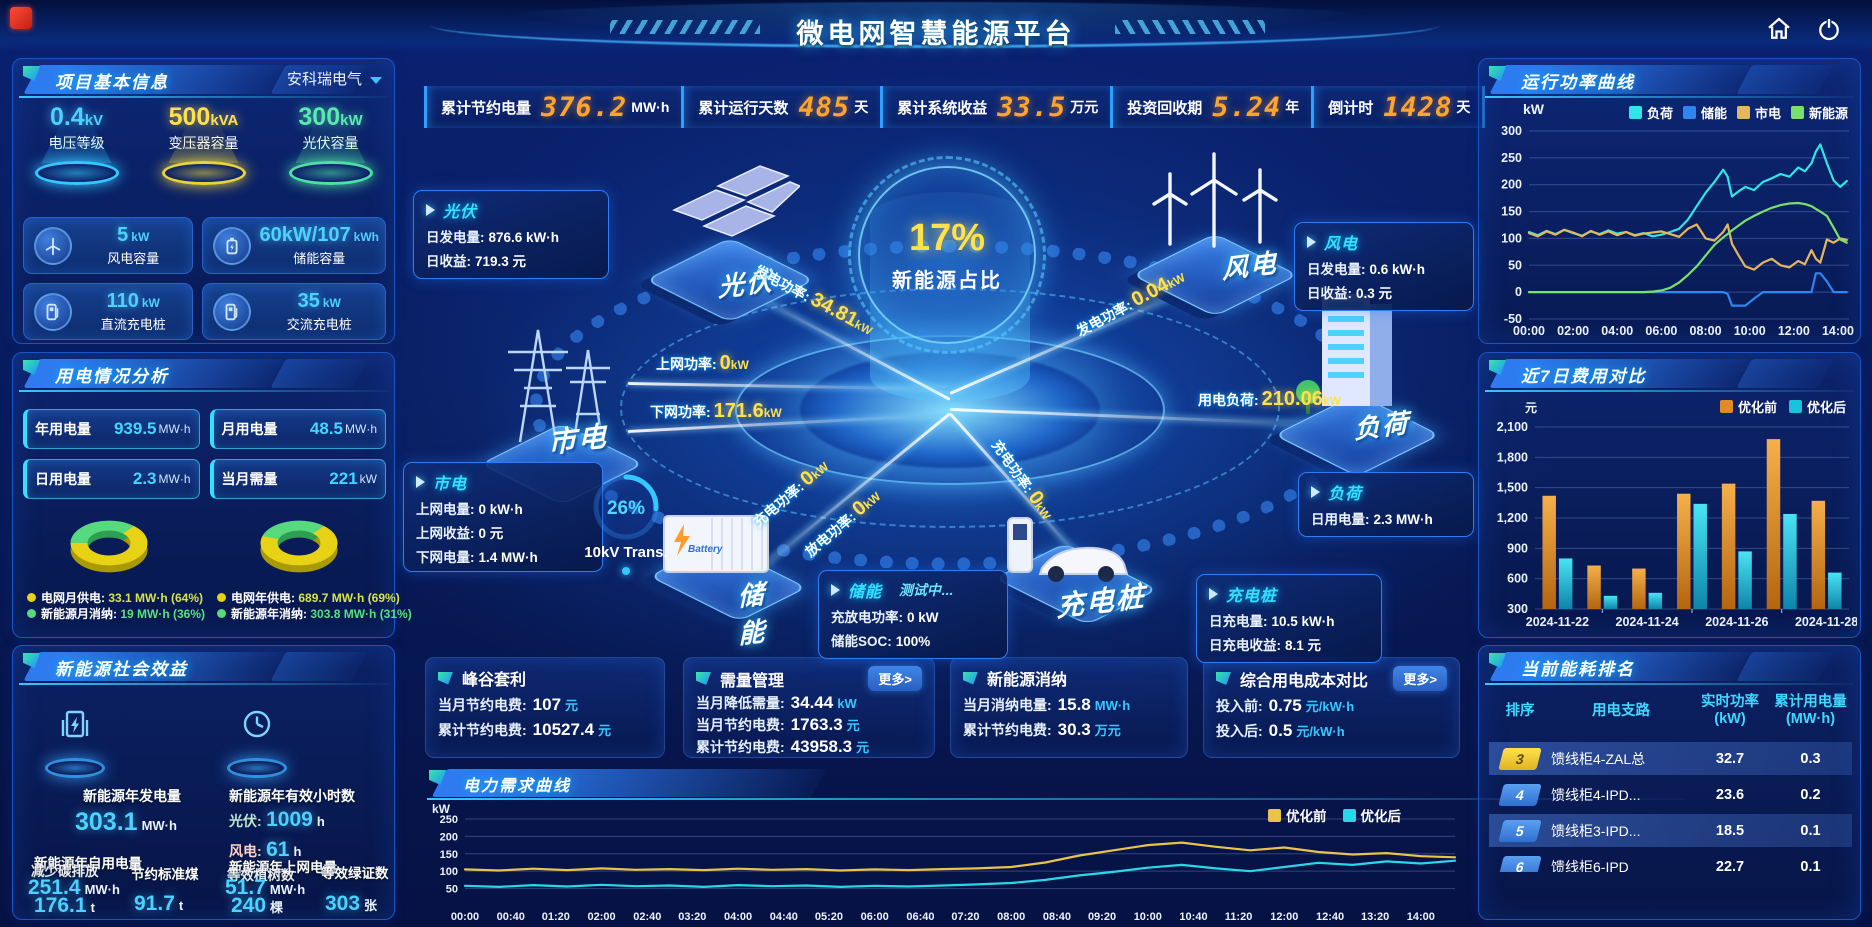 The image size is (1872, 927). Describe the element at coordinates (94, 120) in the screenshot. I see `pod-unit: kV` at that location.